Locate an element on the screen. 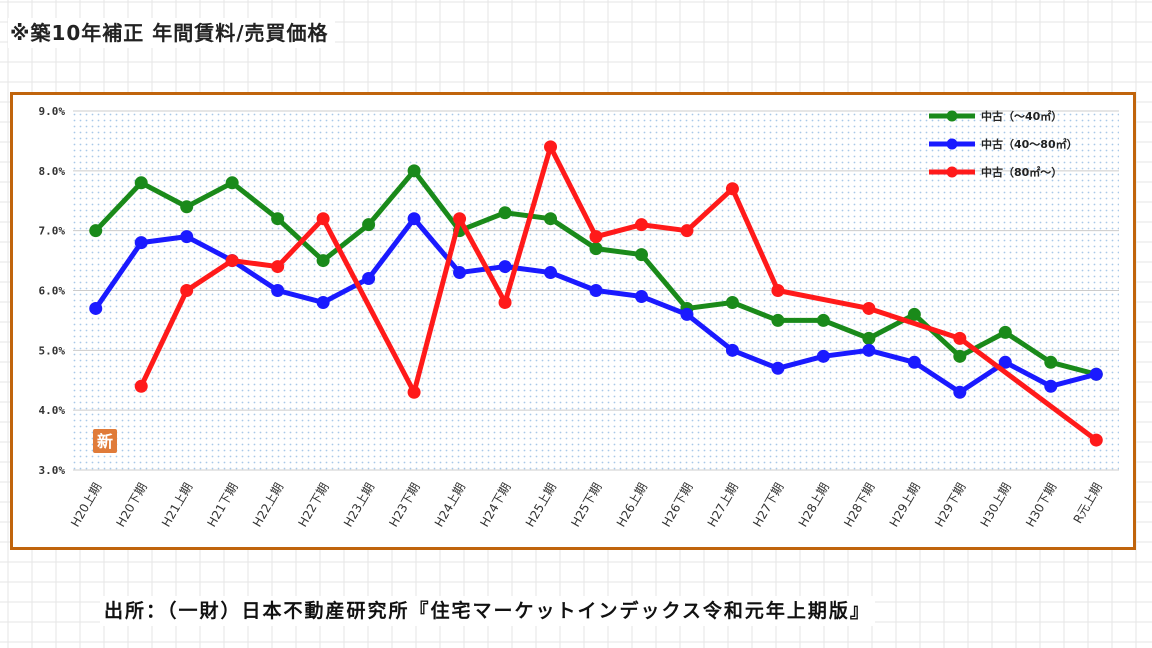 This screenshot has width=1152, height=648. x-tick-label: R元上期 is located at coordinates (1088, 503).